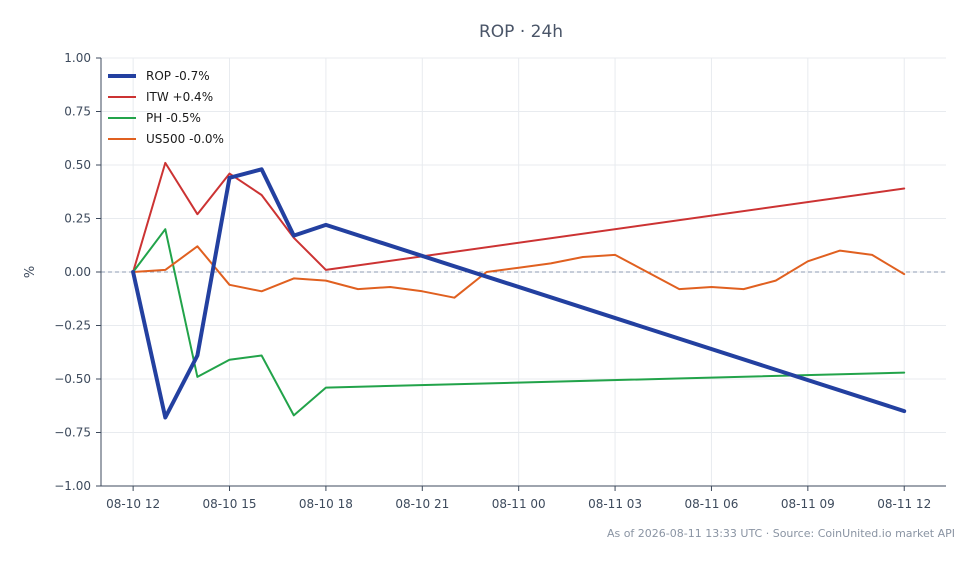  Describe the element at coordinates (521, 32) in the screenshot. I see `chart-title: ROP · 24h` at that location.